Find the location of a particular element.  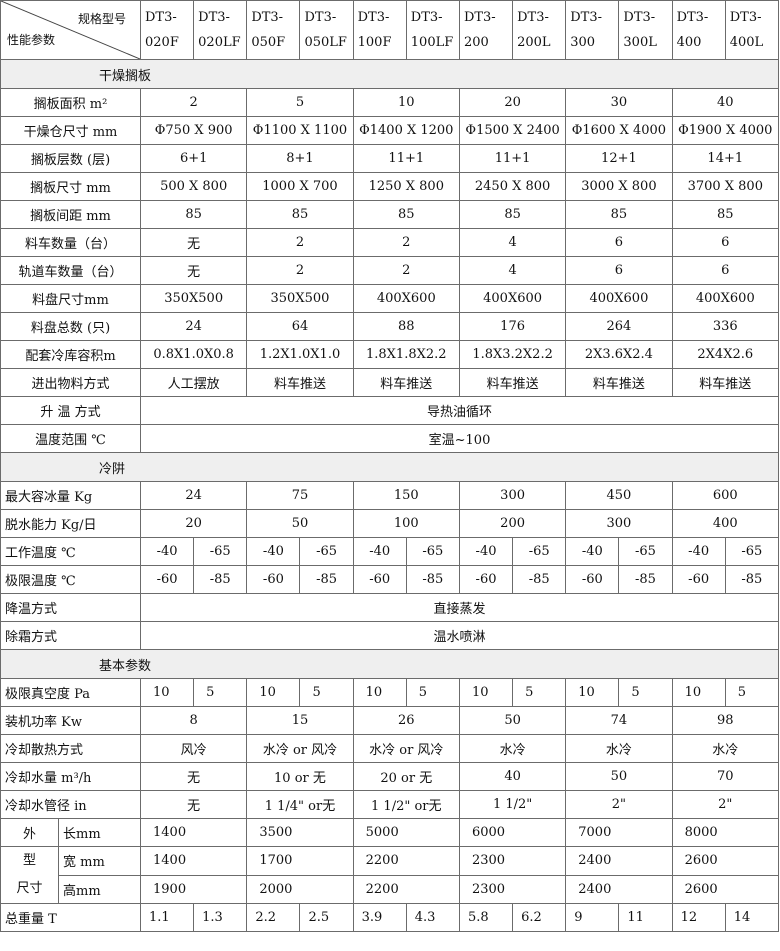

dimension-row: 型尺寸宽 mm 1400 1700 2200 2300 2400 2600 is located at coordinates (390, 875).